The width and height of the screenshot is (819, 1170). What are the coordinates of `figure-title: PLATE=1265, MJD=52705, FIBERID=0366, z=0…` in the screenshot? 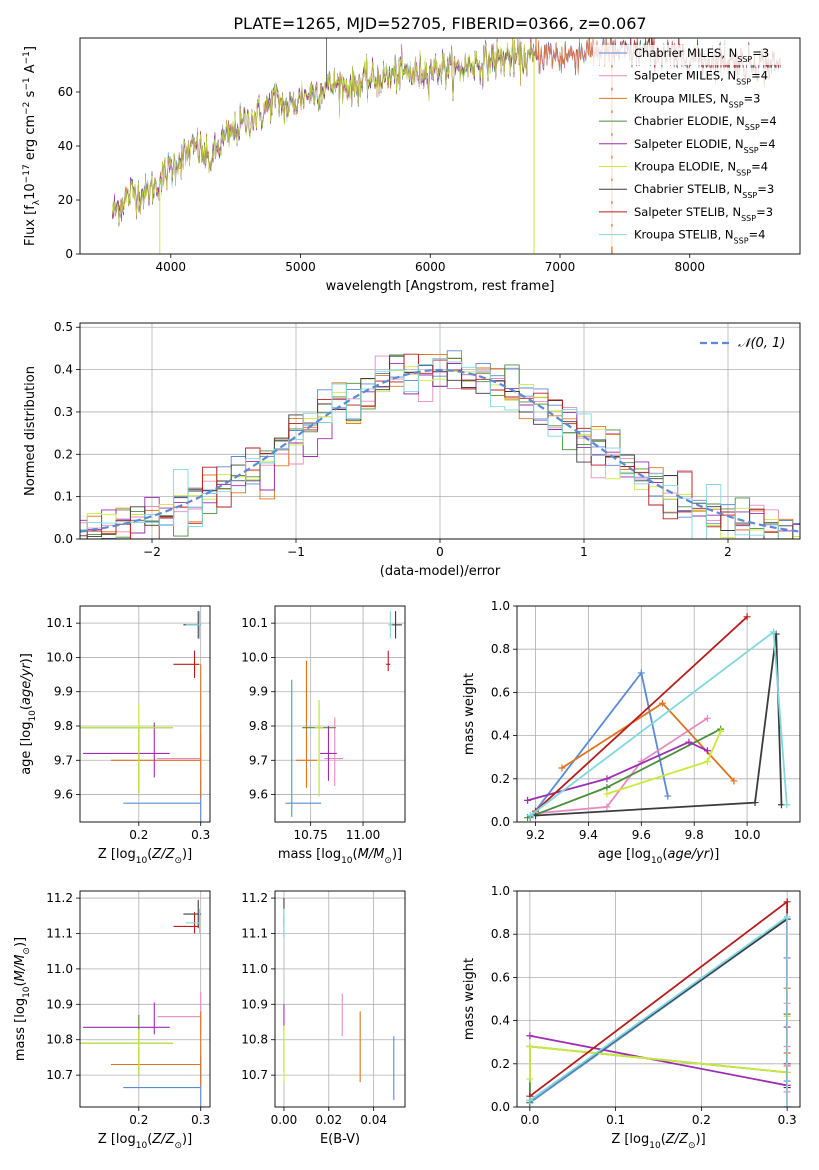 It's located at (439, 23).